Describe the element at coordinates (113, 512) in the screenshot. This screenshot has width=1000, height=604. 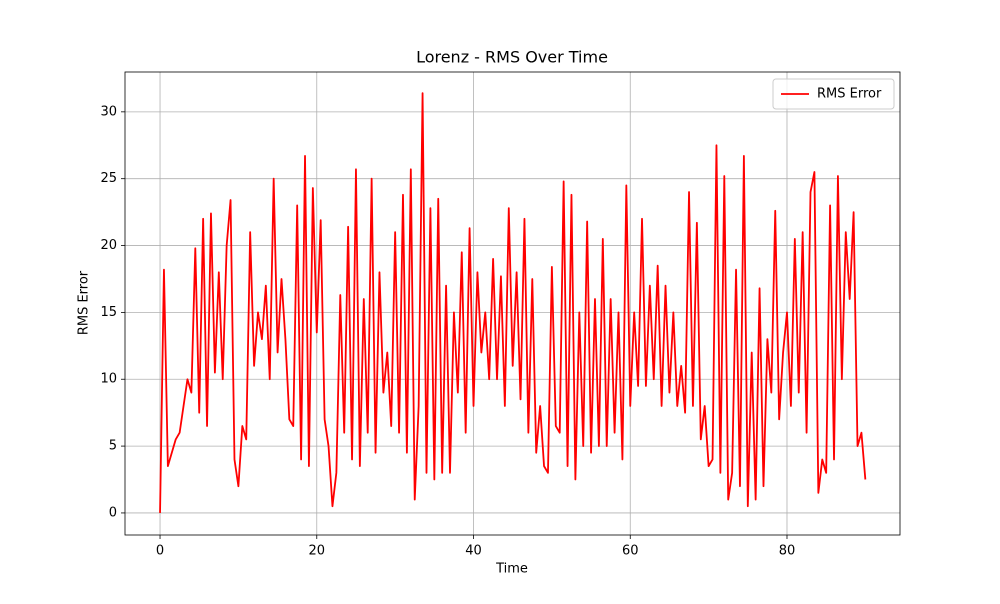
I see `y-tick-label: 0` at that location.